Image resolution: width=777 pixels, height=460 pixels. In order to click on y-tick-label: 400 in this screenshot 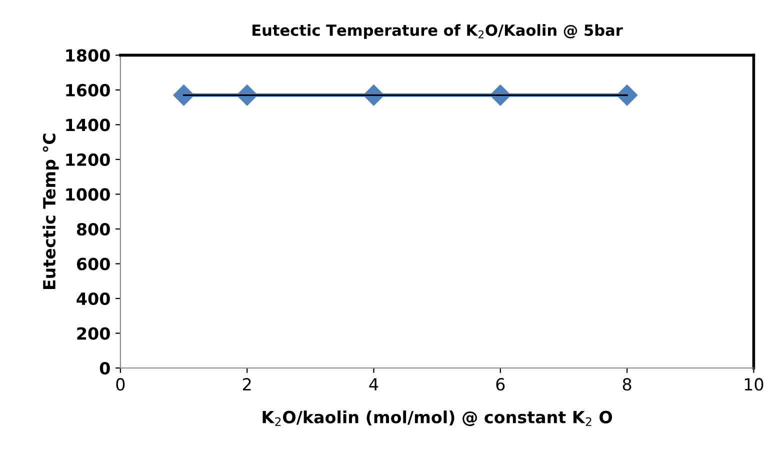, I will do `click(93, 299)`.